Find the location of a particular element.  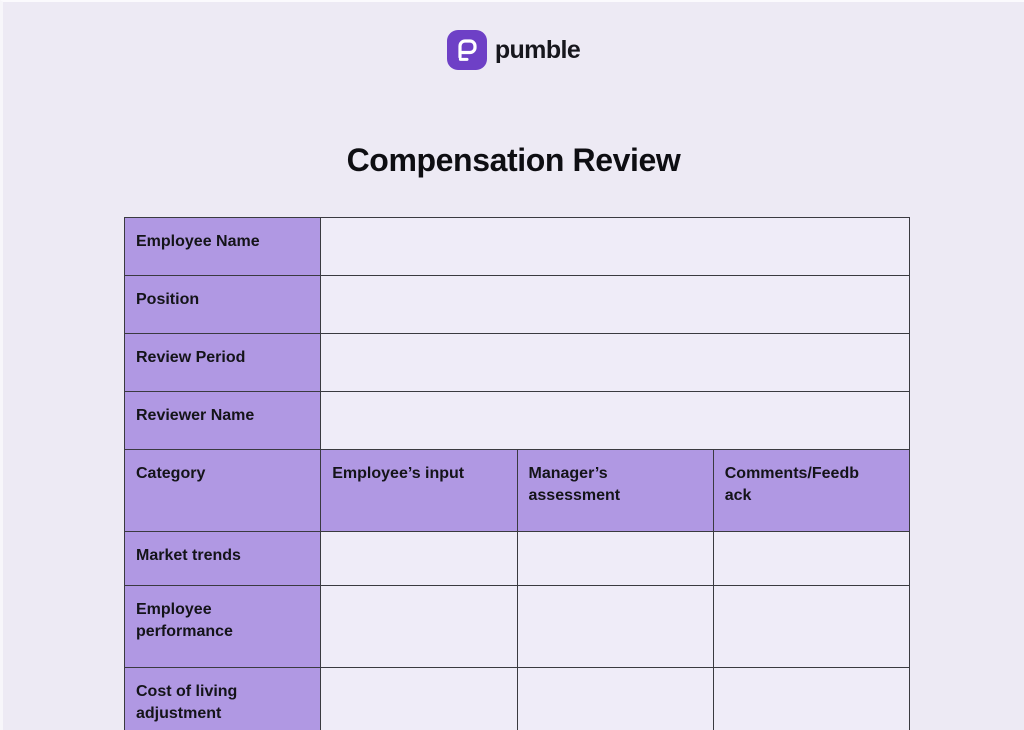

table-row: Market trends is located at coordinates (517, 558).